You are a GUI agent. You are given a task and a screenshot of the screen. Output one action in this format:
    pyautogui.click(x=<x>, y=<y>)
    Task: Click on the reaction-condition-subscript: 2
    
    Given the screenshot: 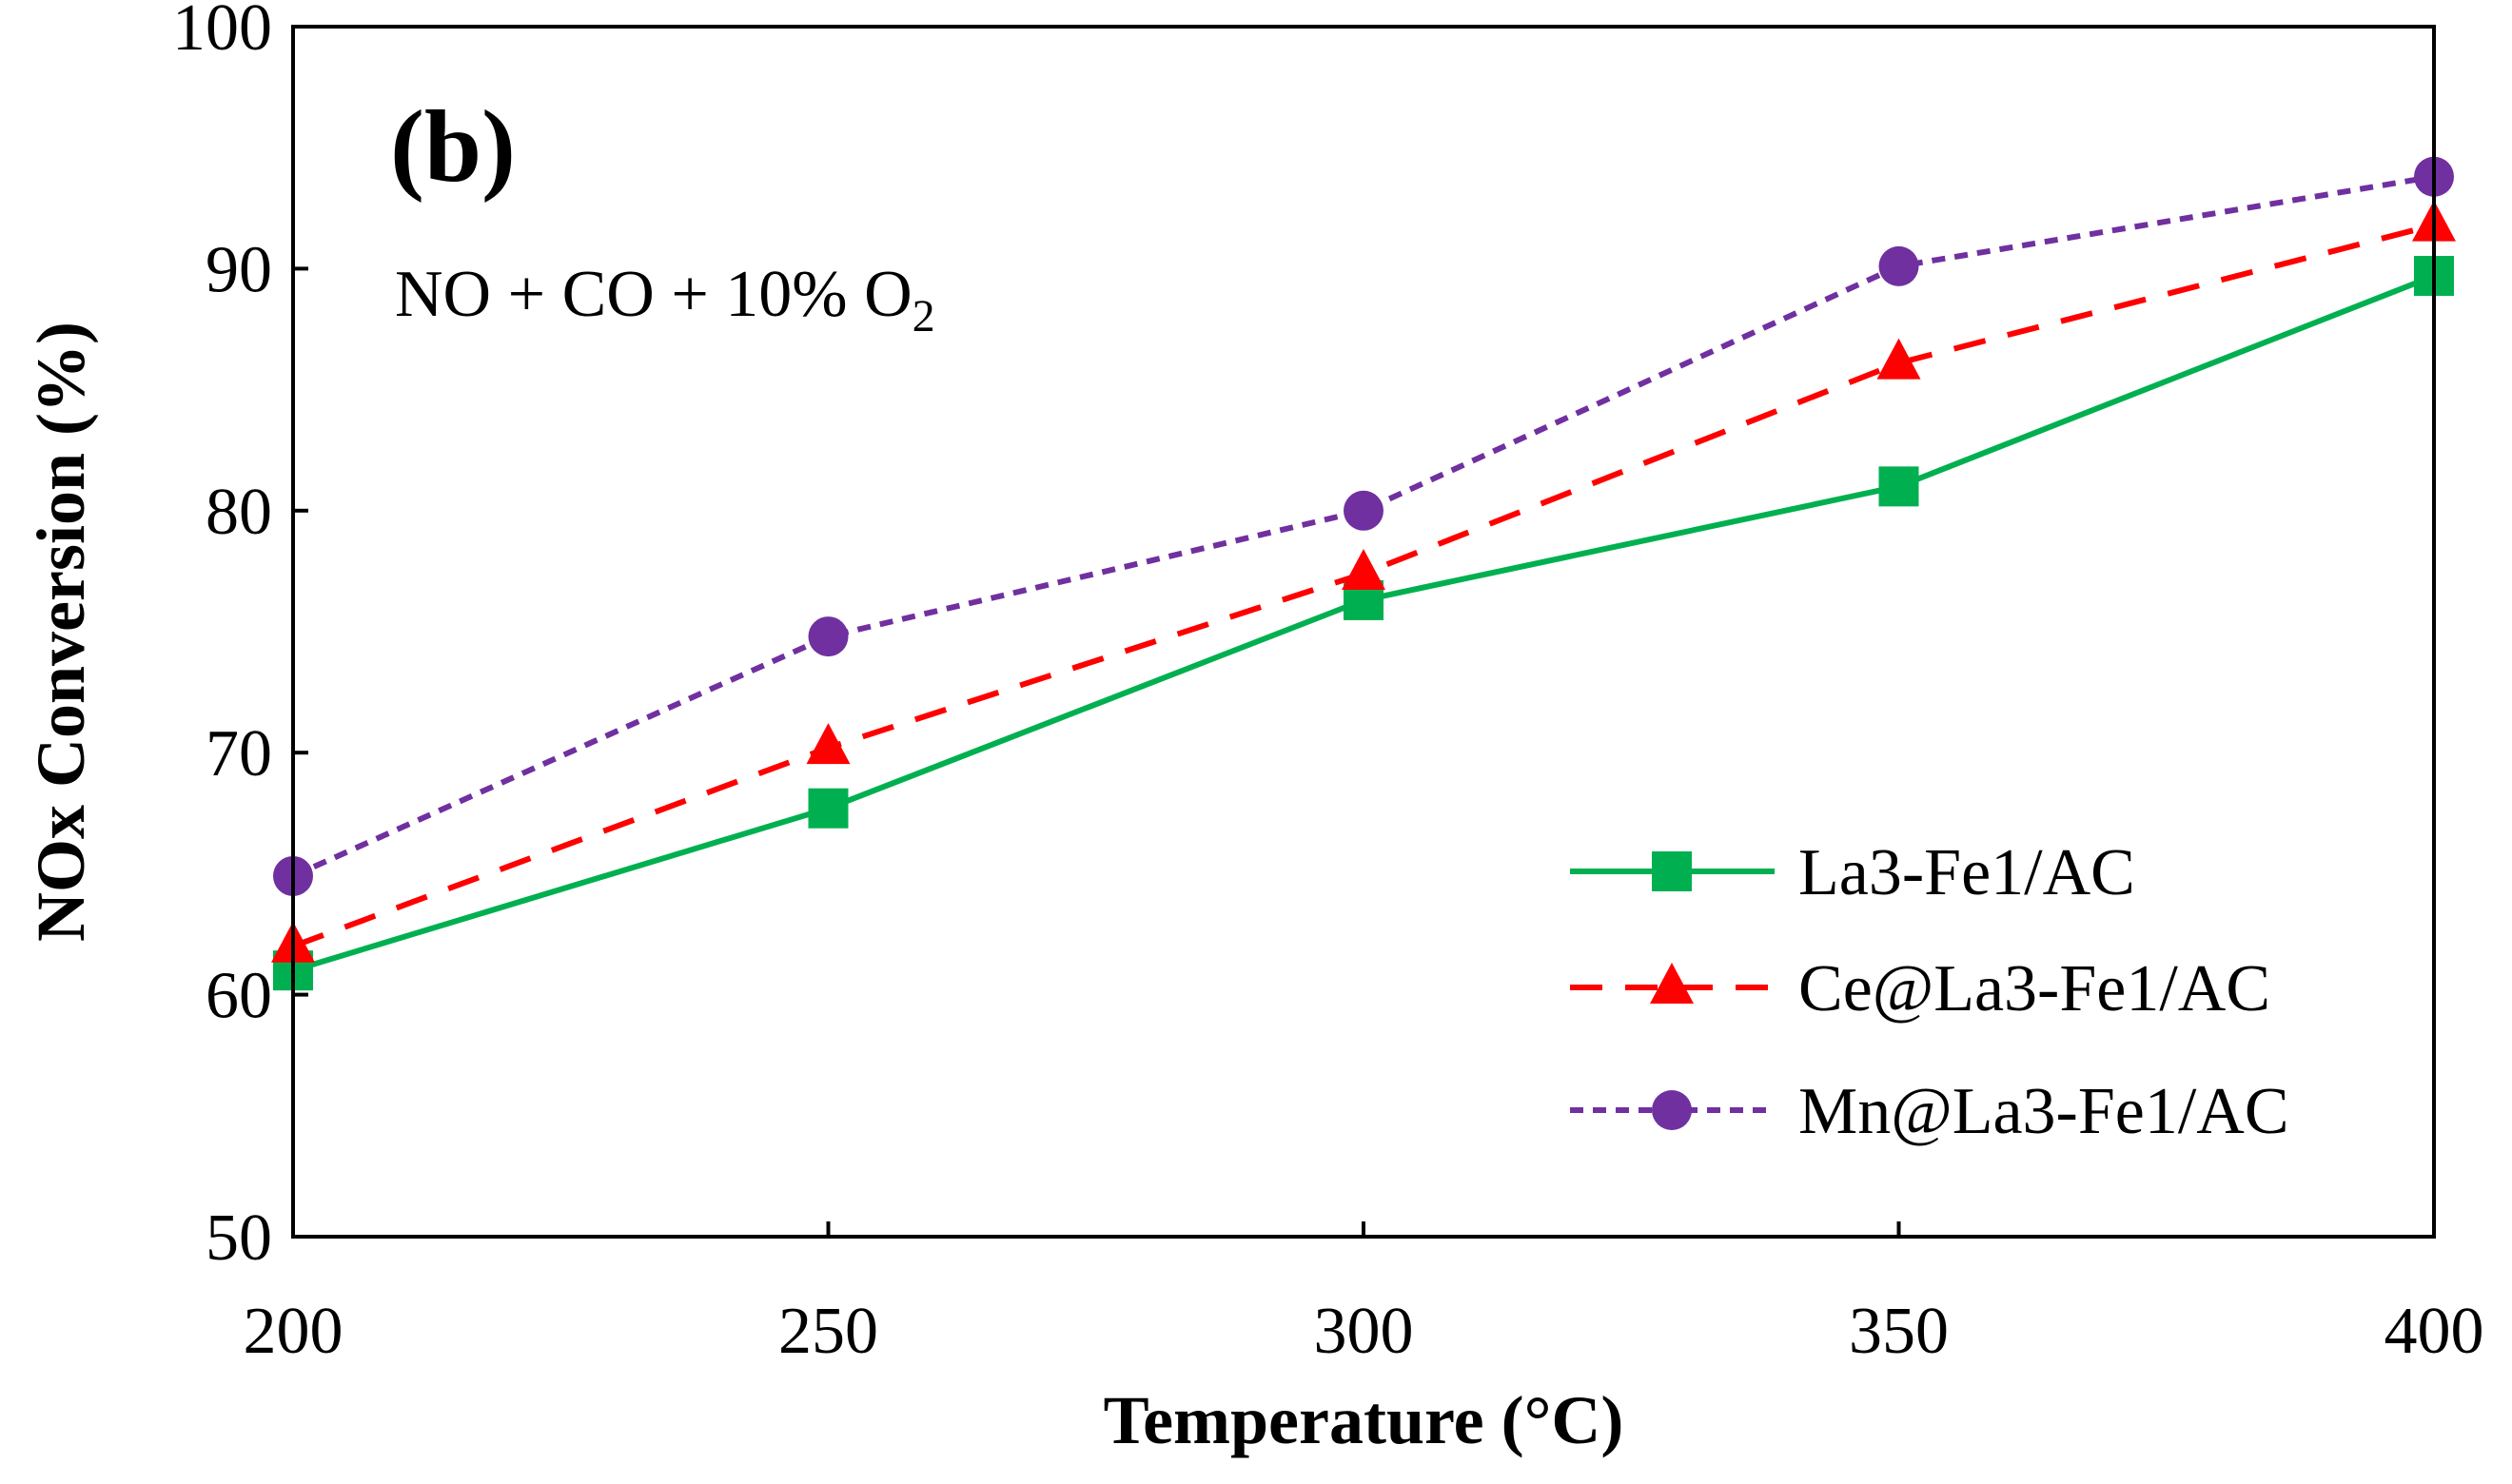 What is the action you would take?
    pyautogui.click(x=924, y=316)
    